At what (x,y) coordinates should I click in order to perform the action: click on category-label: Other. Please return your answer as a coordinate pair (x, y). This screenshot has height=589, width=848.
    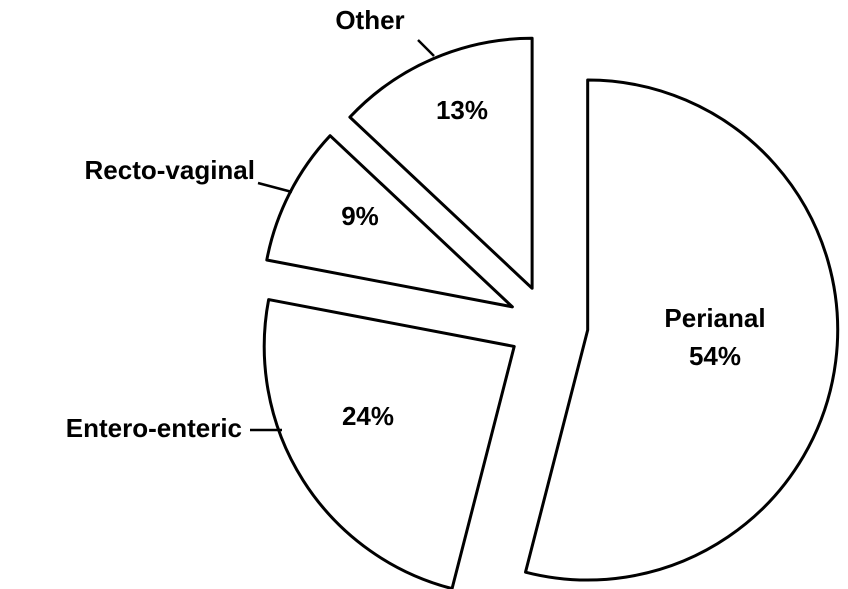
    Looking at the image, I should click on (369, 20).